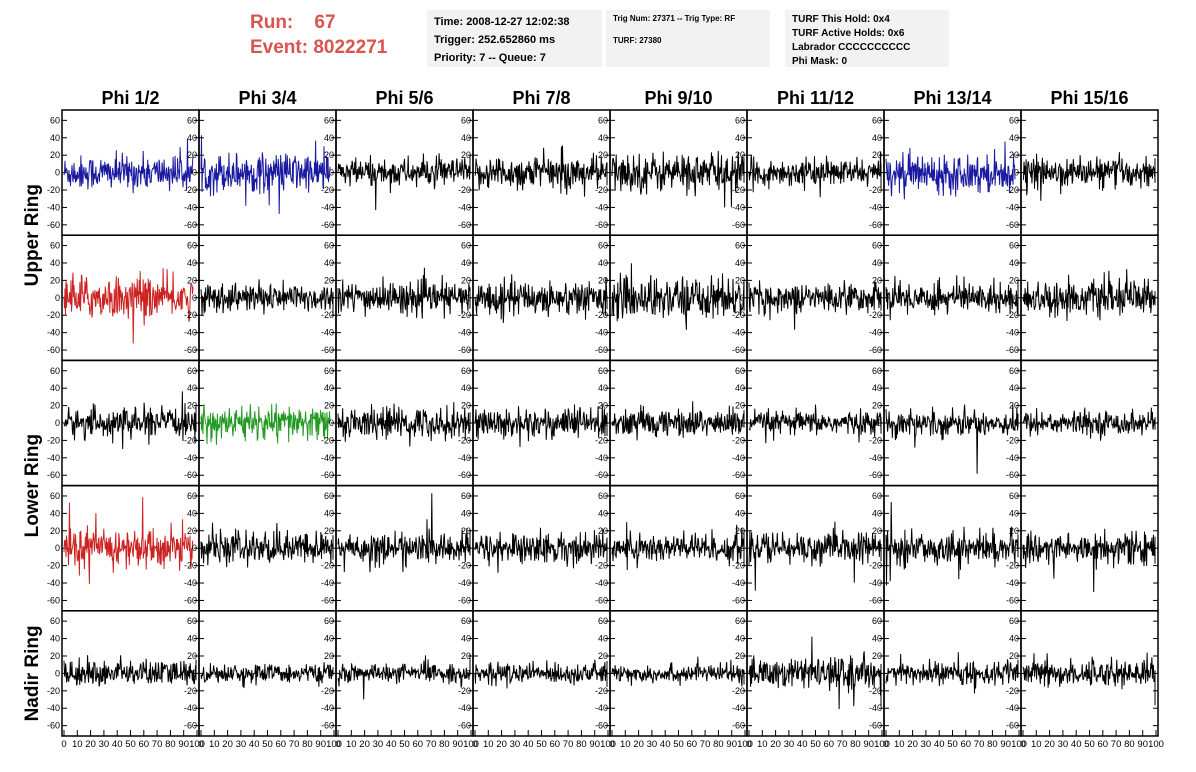  I want to click on column-title-6: Phi 11/12, so click(815, 98).